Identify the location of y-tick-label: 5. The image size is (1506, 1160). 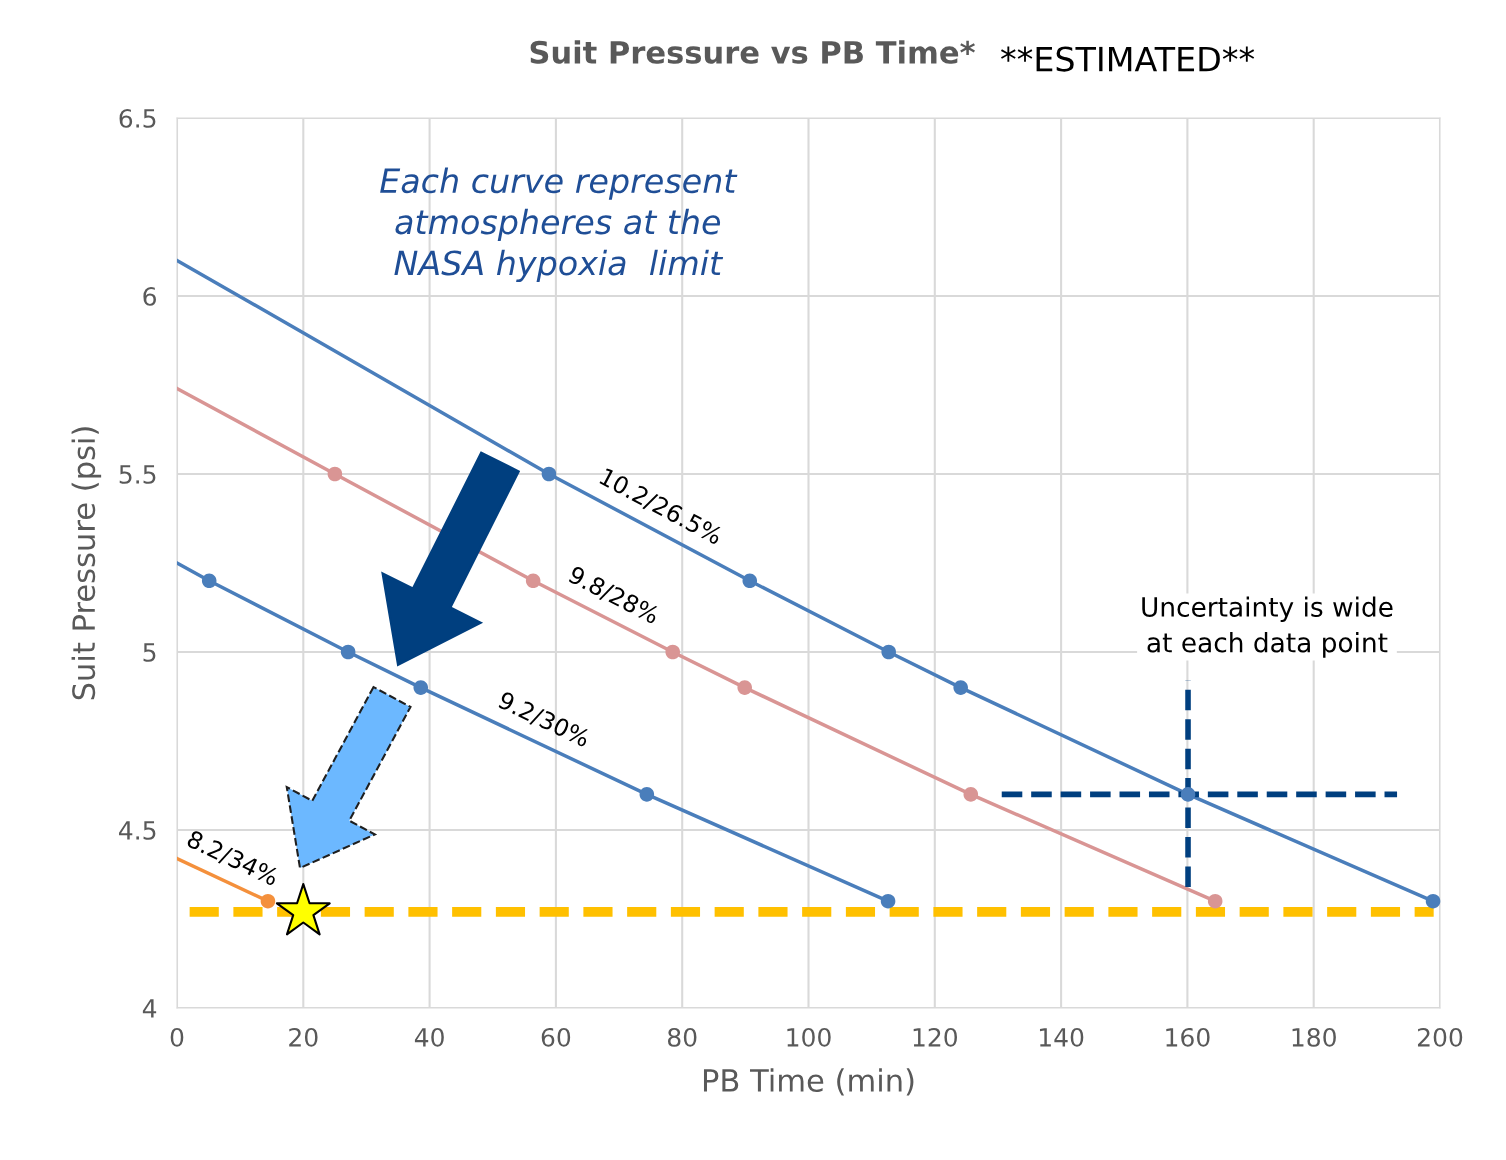
(149, 652).